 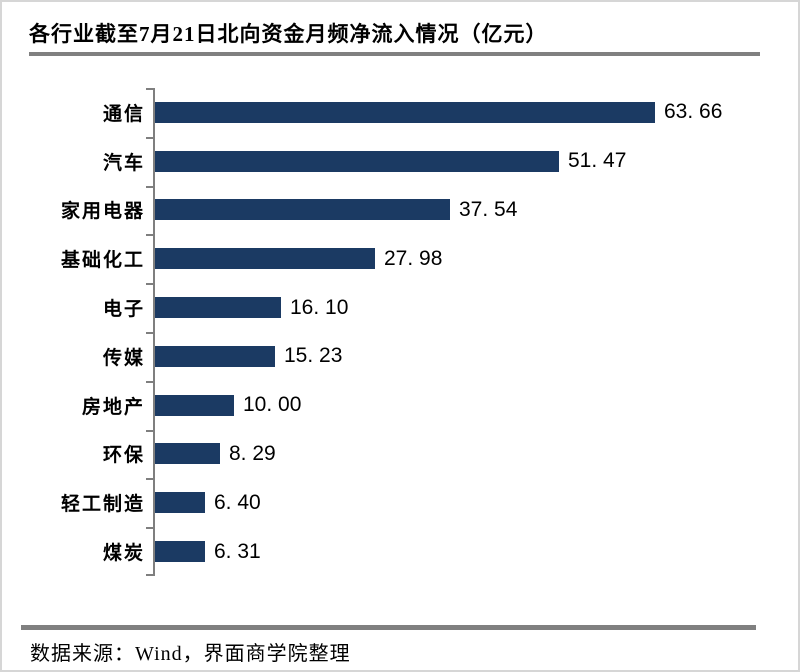 I want to click on bar-row: 房地产 10. 00, so click(x=400, y=405).